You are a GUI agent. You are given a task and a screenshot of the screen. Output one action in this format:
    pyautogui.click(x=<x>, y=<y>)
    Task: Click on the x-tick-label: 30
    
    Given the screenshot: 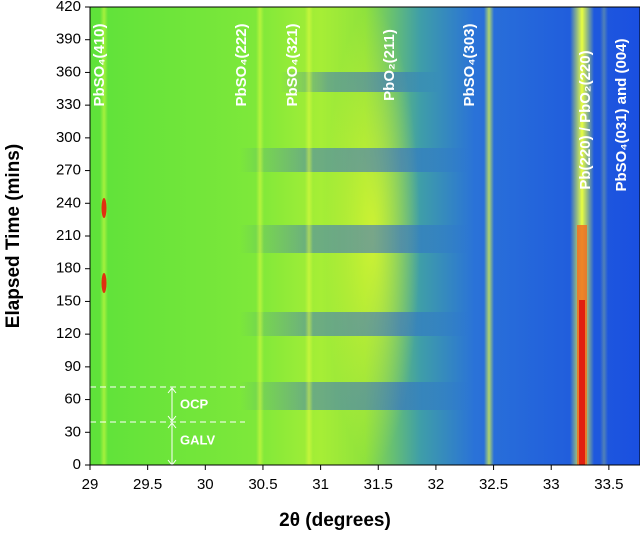 What is the action you would take?
    pyautogui.click(x=205, y=484)
    